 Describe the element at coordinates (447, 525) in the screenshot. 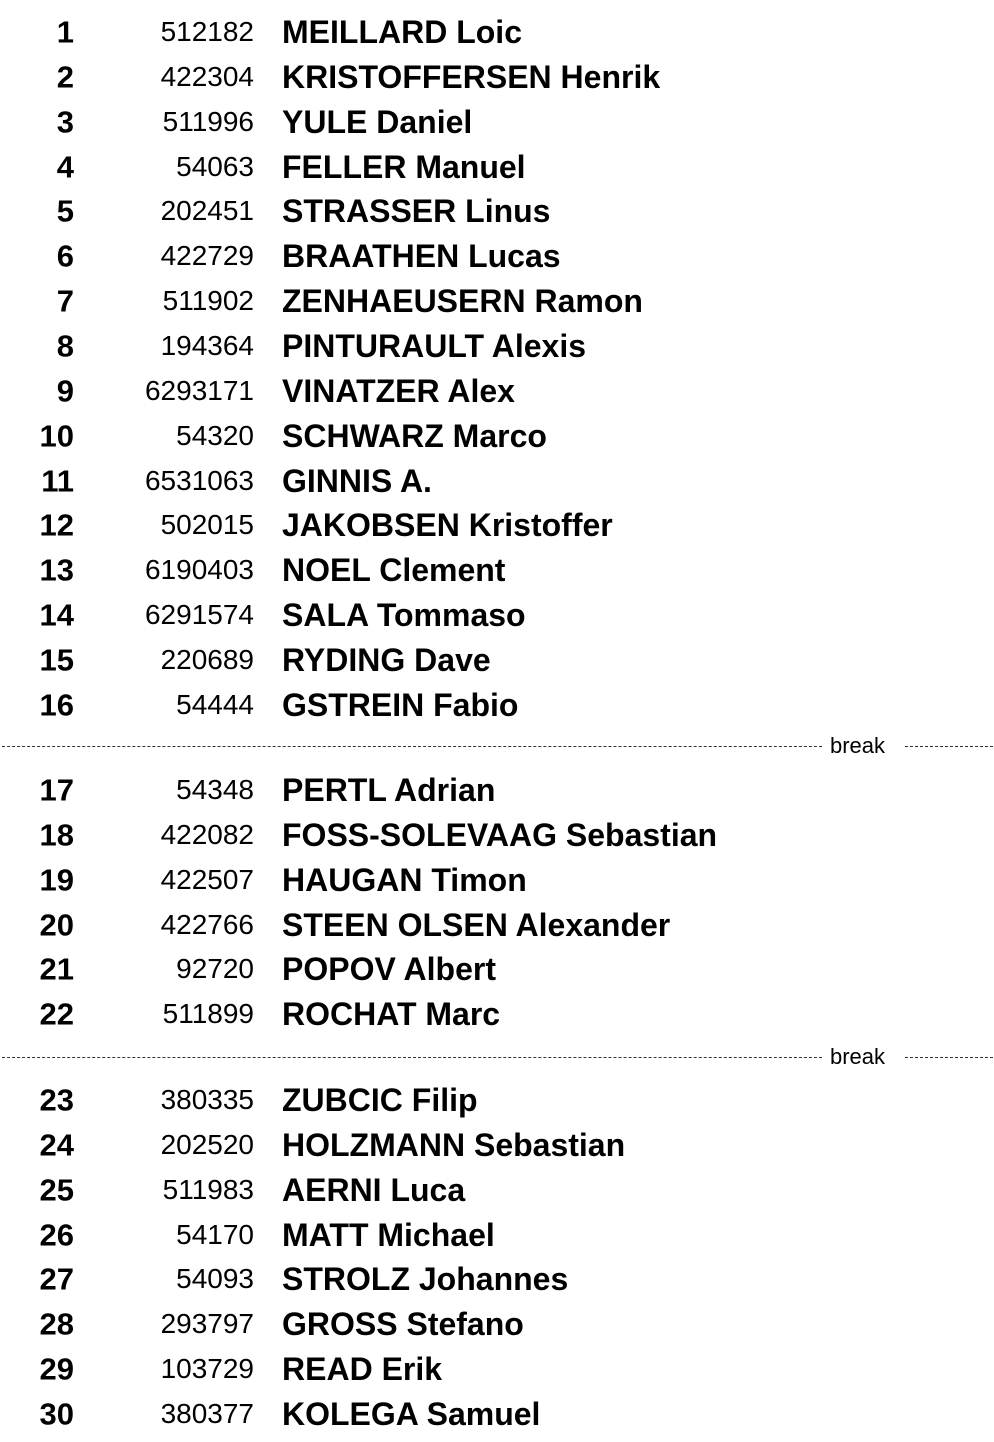

I see `competitor-name: JAKOBSEN Kristoffer` at that location.